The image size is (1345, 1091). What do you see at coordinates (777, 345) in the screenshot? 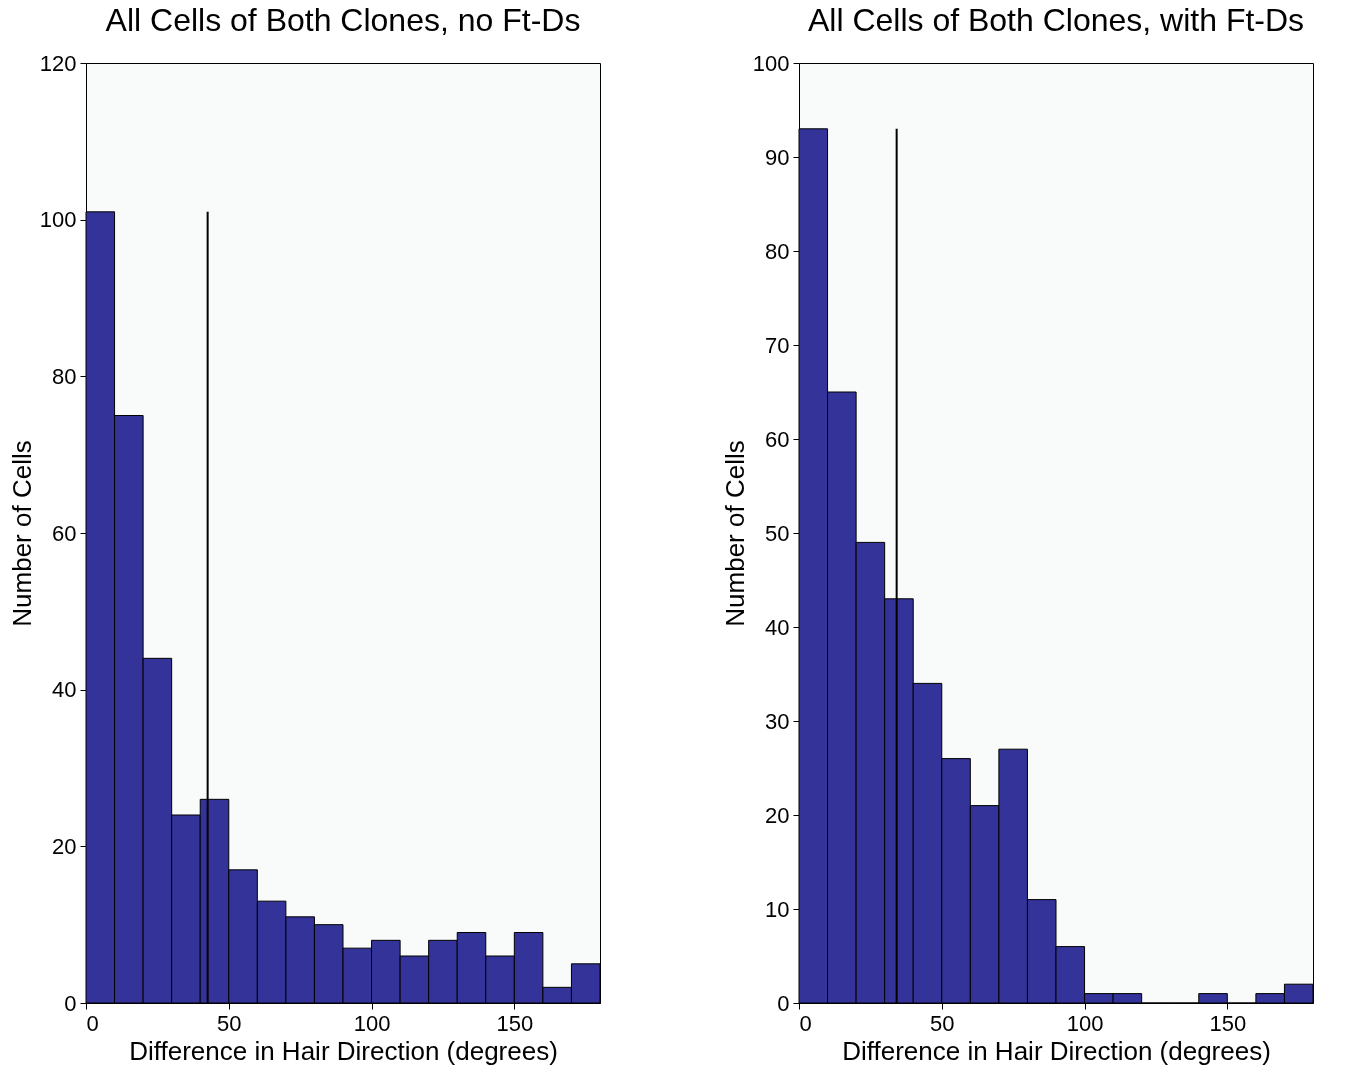
I see `y-tick-label: 70` at bounding box center [777, 345].